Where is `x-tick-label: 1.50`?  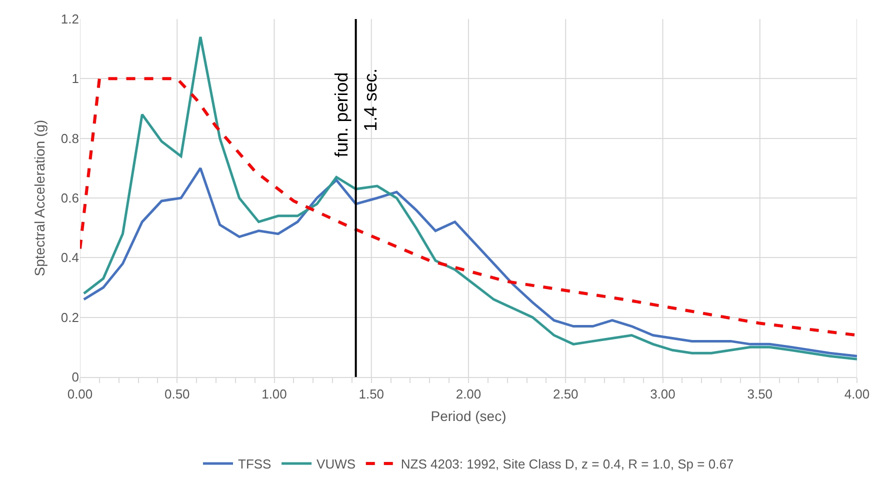
x-tick-label: 1.50 is located at coordinates (371, 394).